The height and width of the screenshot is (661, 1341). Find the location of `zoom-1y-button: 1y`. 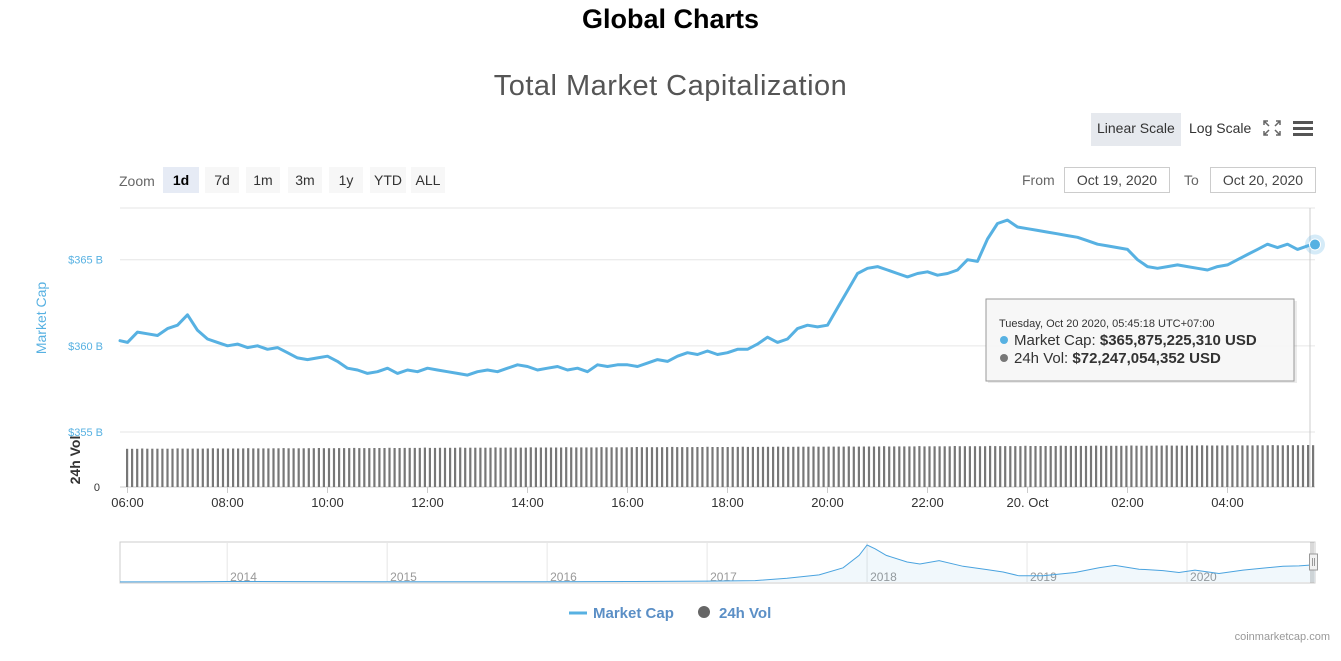

zoom-1y-button: 1y is located at coordinates (346, 180).